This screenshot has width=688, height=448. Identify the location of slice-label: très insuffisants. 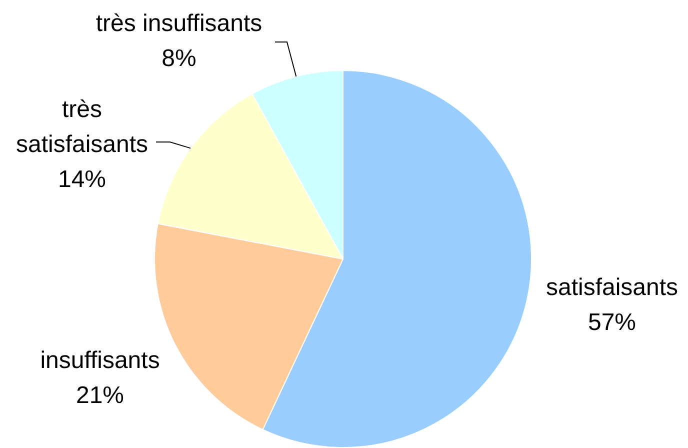
(179, 23).